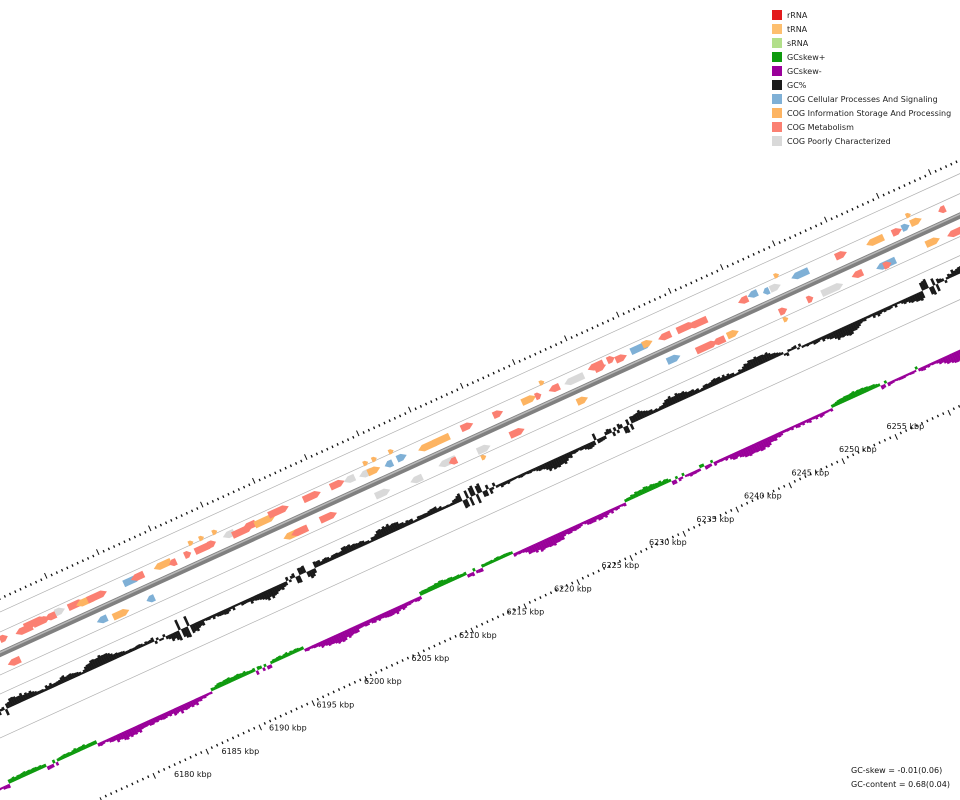 The width and height of the screenshot is (960, 800). What do you see at coordinates (797, 29) in the screenshot?
I see `legend-label: tRNA` at bounding box center [797, 29].